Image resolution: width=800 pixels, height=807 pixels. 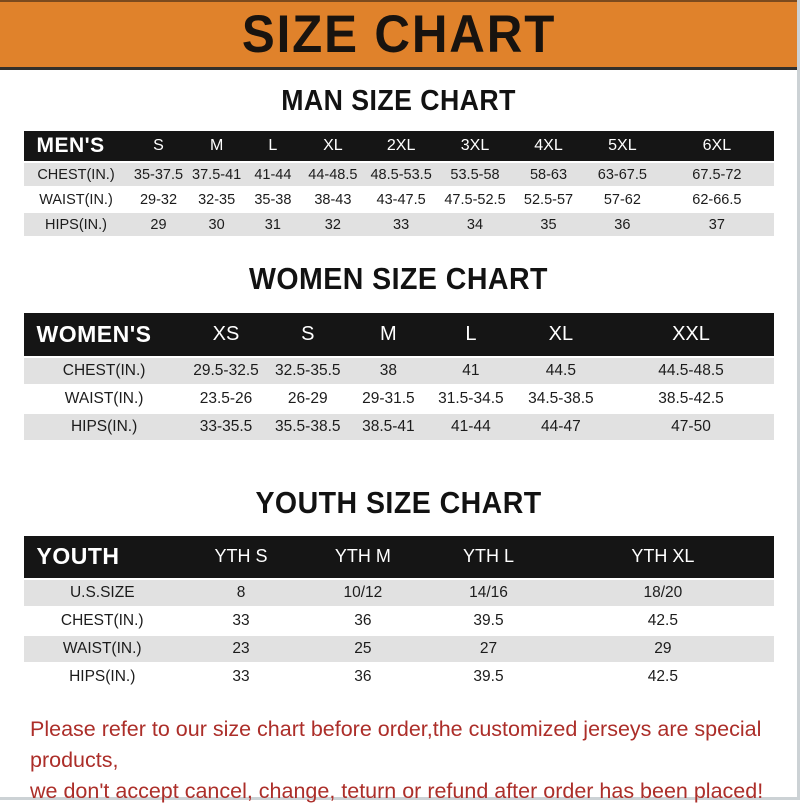 I want to click on banner-title: SIZE CHART, so click(x=398, y=34).